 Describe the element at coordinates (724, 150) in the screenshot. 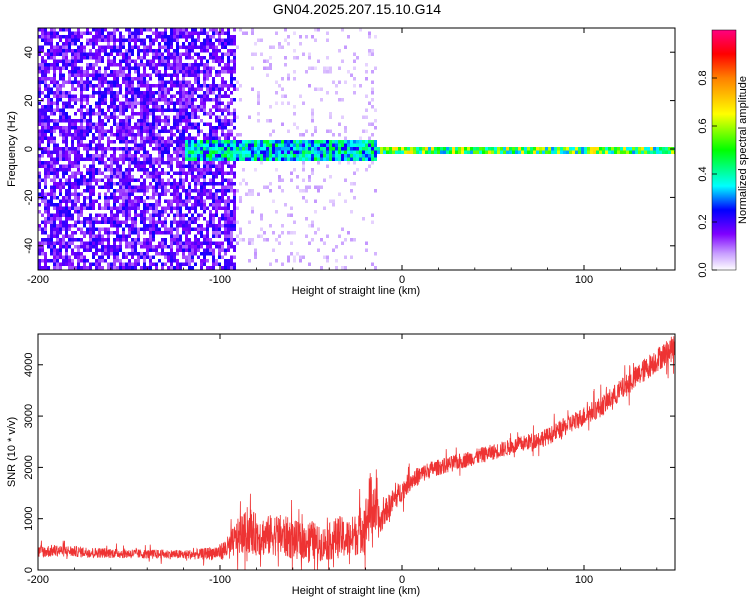

I see `colorbar-gradient` at that location.